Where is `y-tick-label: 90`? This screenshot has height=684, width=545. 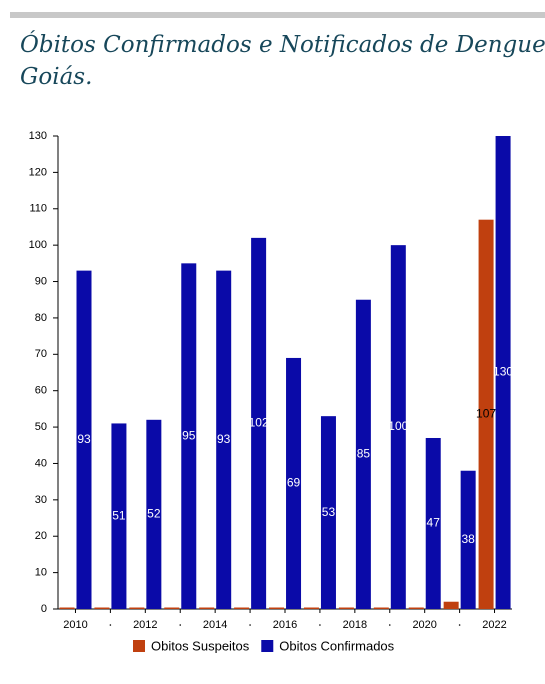
y-tick-label: 90 is located at coordinates (41, 281).